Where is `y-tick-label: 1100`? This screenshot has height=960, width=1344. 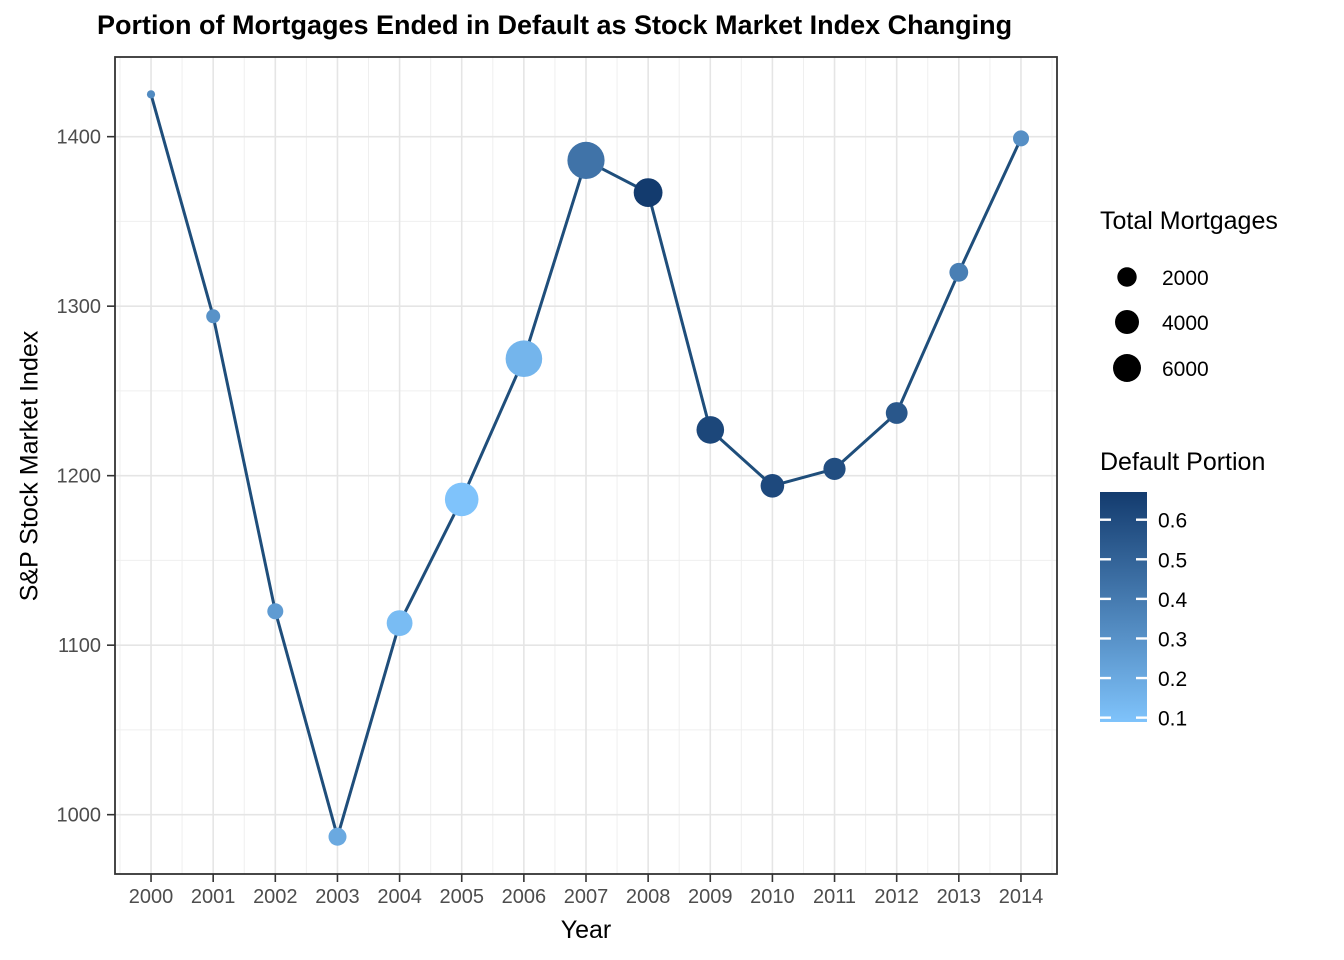 y-tick-label: 1100 is located at coordinates (79, 646).